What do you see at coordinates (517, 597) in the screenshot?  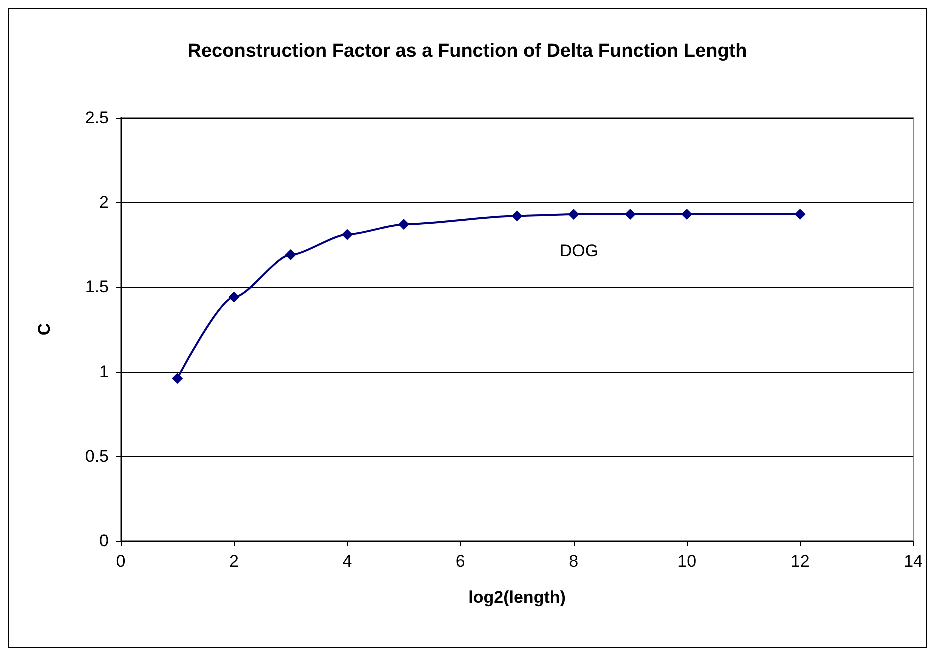 I see `x-axis-title: log2(length)` at bounding box center [517, 597].